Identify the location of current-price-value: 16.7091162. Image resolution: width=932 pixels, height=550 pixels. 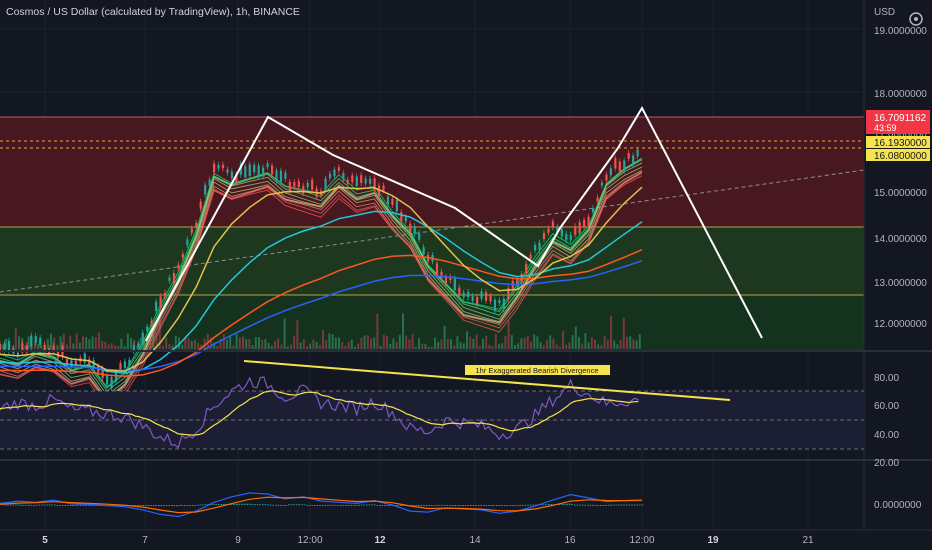
(900, 118).